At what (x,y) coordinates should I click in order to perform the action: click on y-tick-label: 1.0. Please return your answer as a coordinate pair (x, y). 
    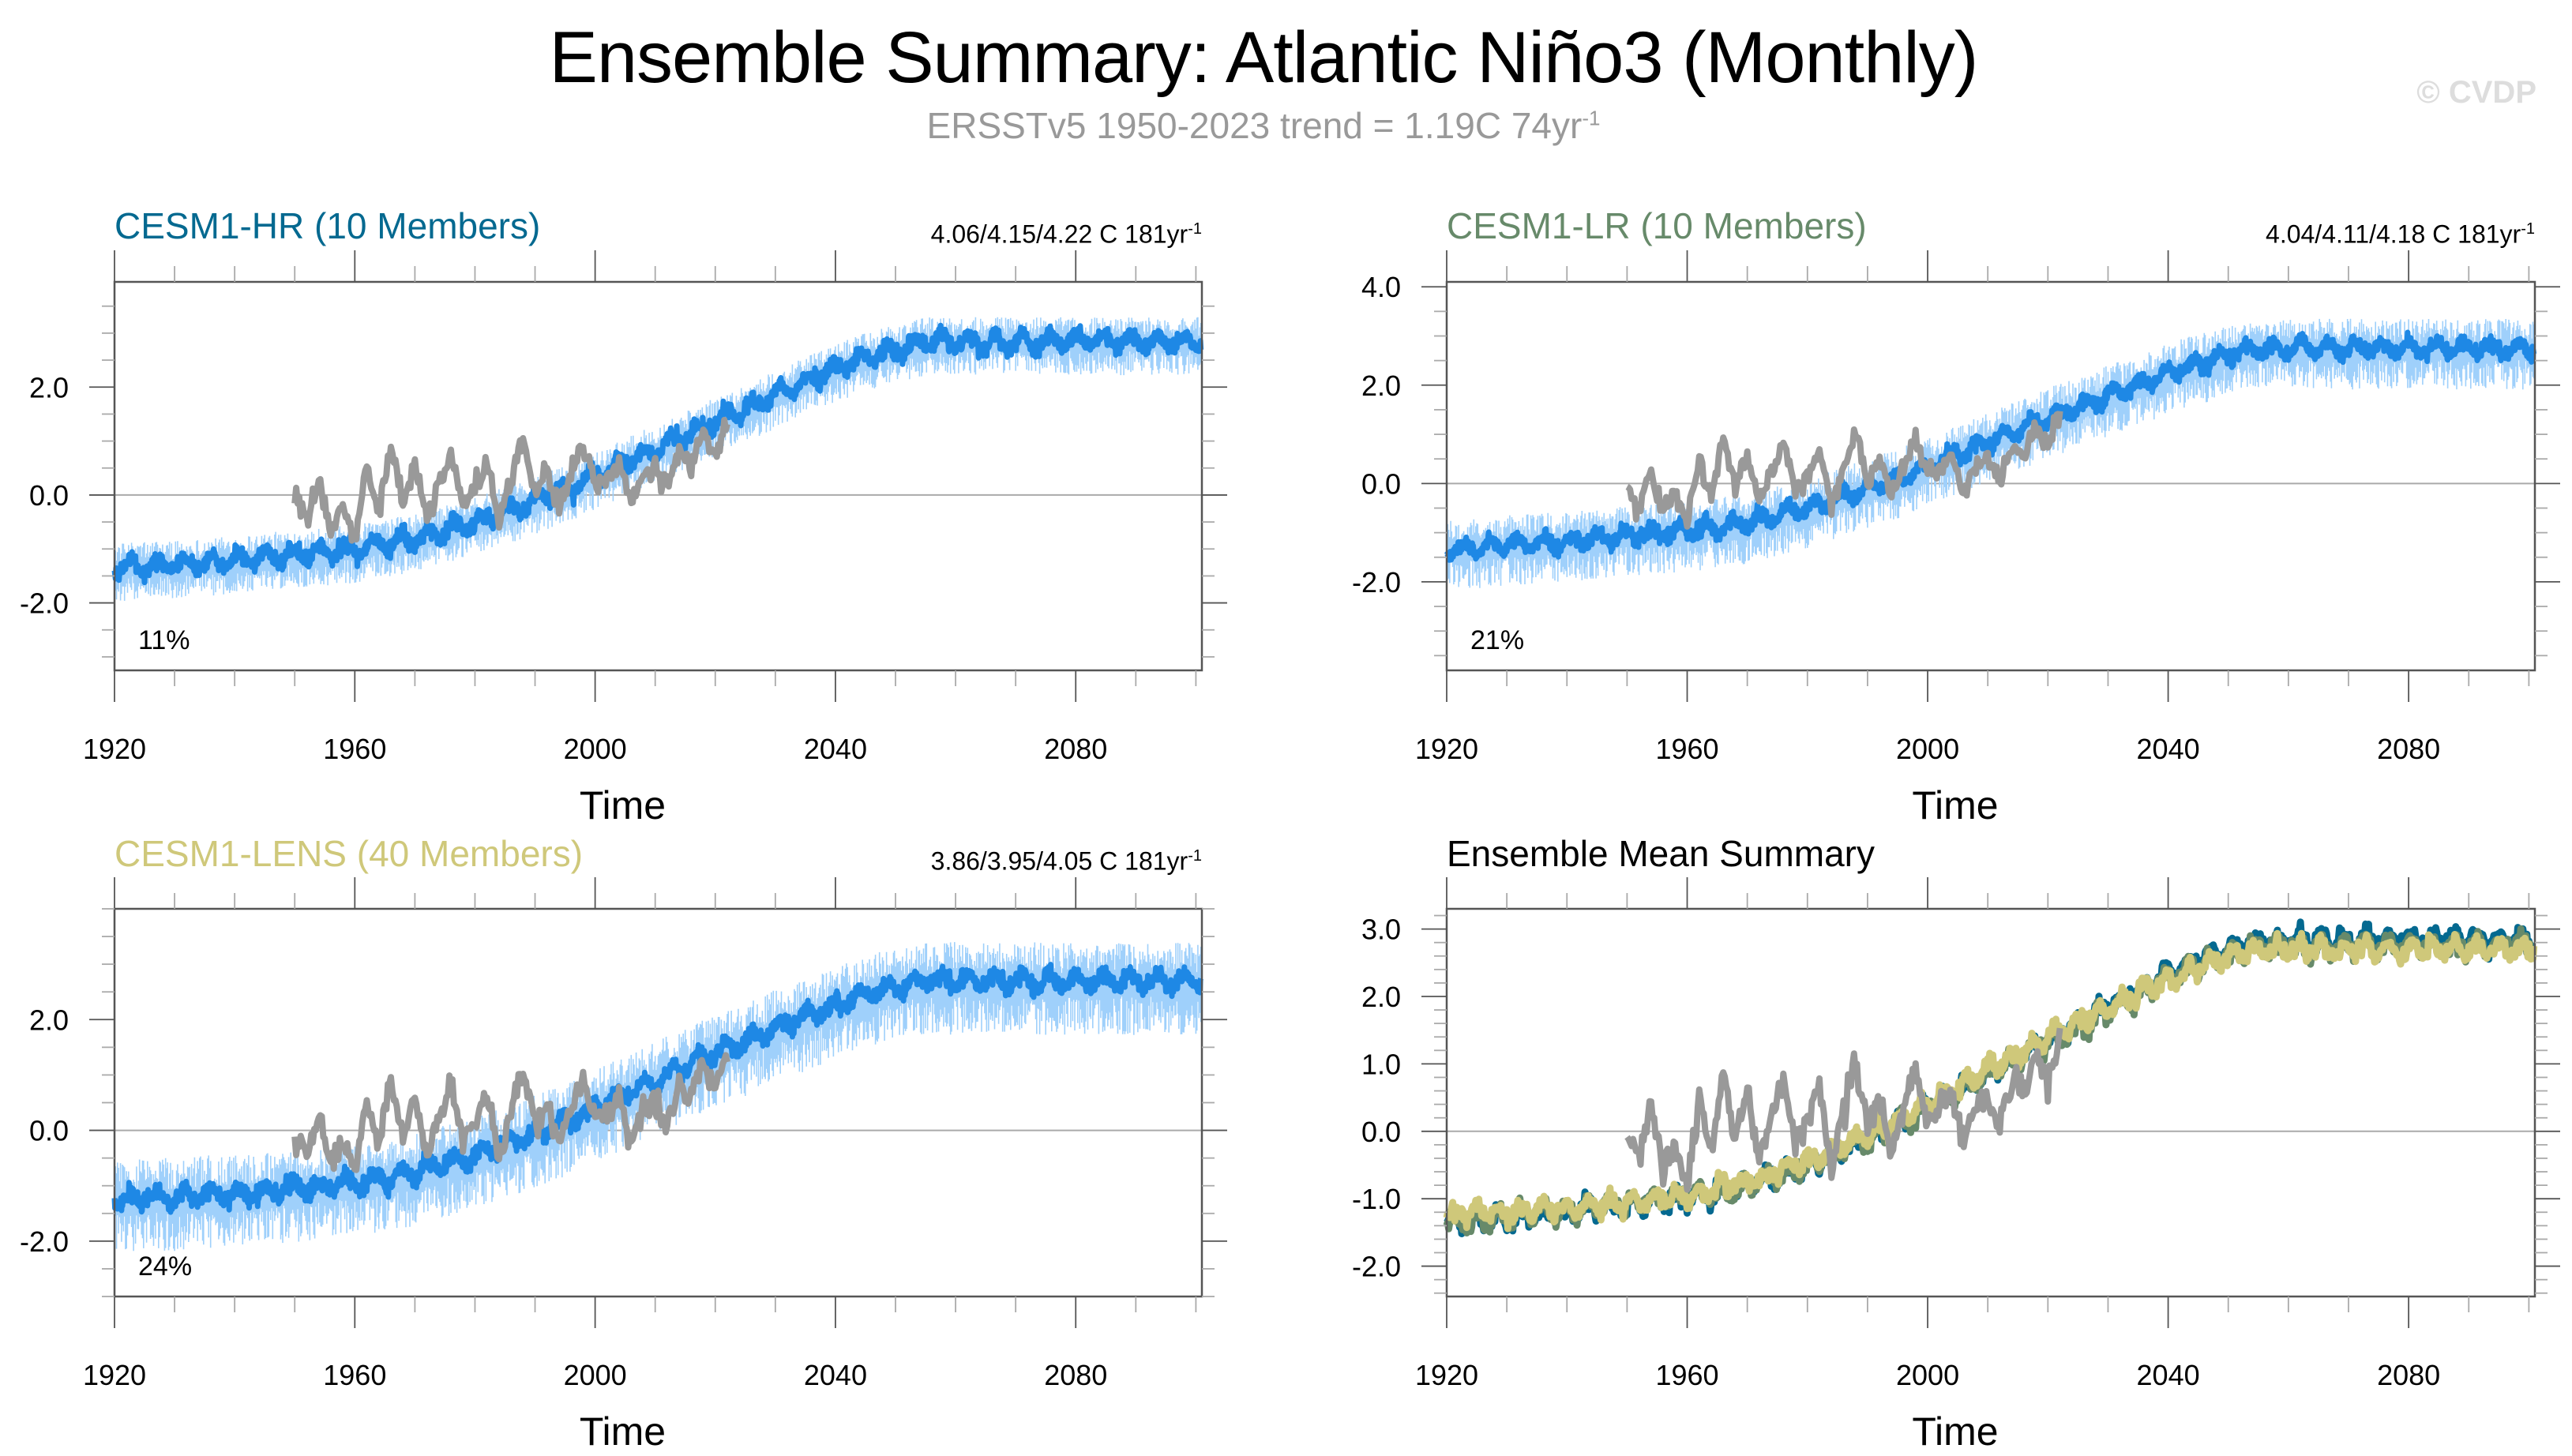
    Looking at the image, I should click on (1381, 1064).